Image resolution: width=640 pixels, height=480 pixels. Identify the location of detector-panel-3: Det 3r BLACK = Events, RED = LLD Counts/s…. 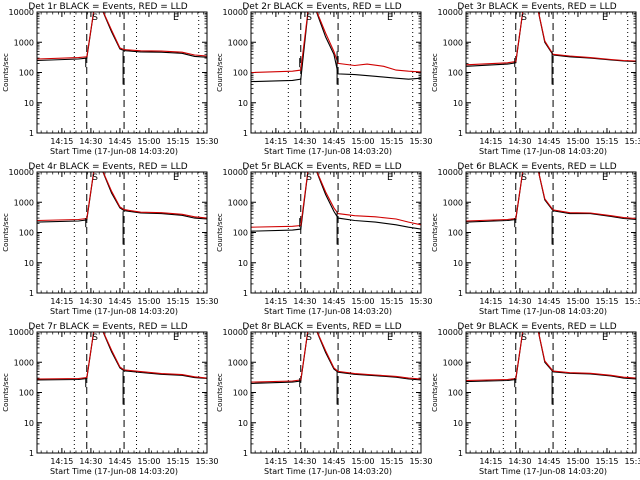
(535, 79).